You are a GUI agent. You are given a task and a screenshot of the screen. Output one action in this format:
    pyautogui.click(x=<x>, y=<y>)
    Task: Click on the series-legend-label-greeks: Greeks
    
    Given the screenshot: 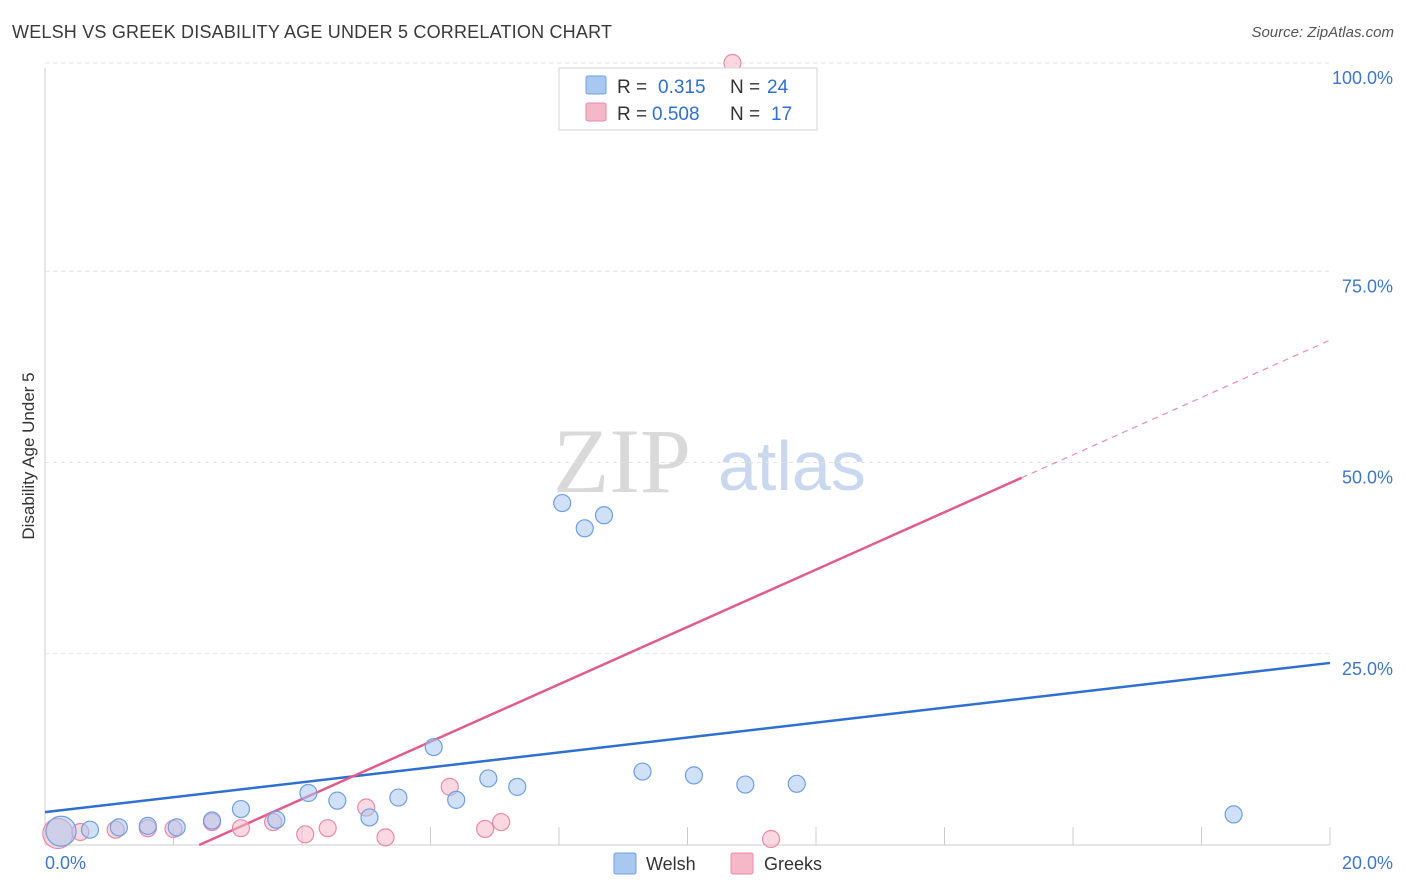 What is the action you would take?
    pyautogui.click(x=793, y=864)
    